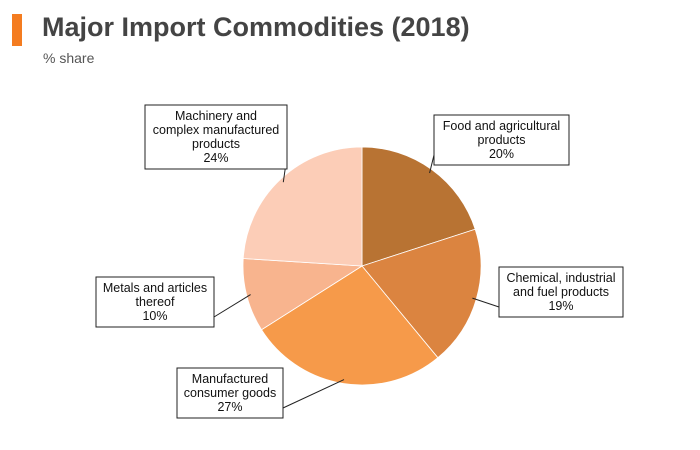 This screenshot has height=450, width=700. What do you see at coordinates (17, 30) in the screenshot?
I see `title-accent-bar` at bounding box center [17, 30].